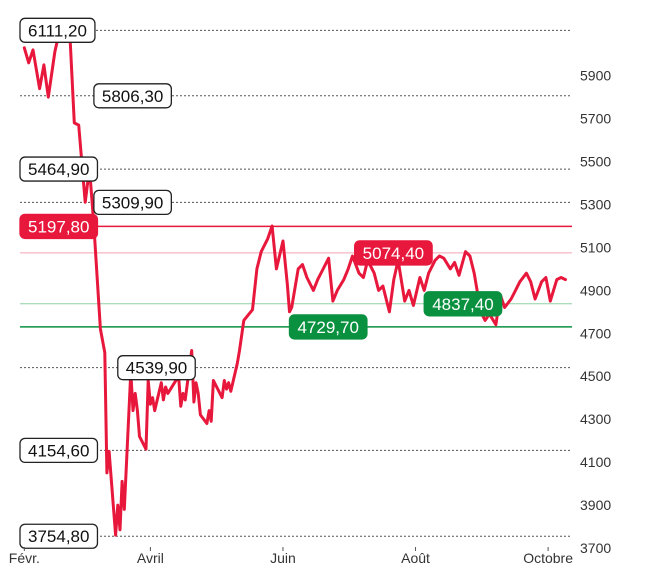 This screenshot has width=650, height=585. Describe the element at coordinates (595, 419) in the screenshot. I see `y-tick-label-3: 4300` at that location.